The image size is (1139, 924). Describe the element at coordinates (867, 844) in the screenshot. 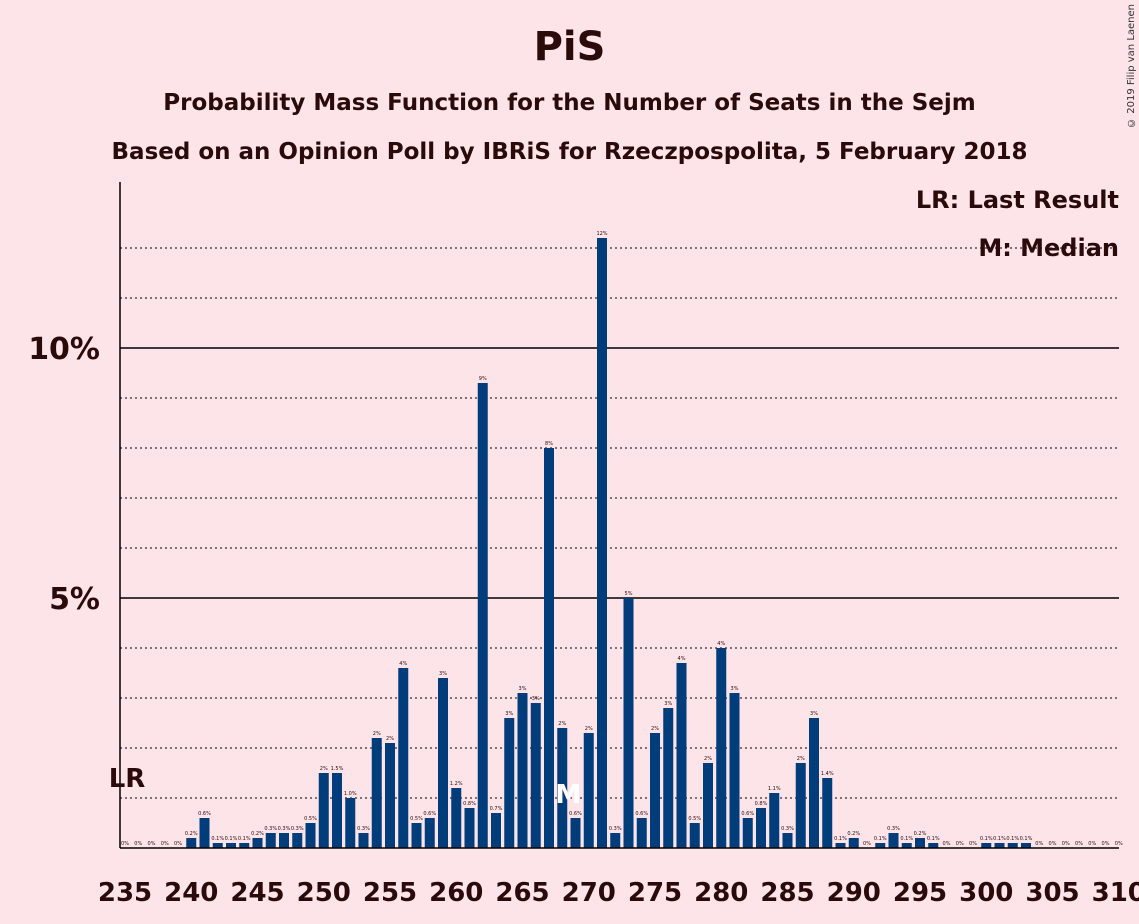

I see `value-label-291: 0%` at that location.